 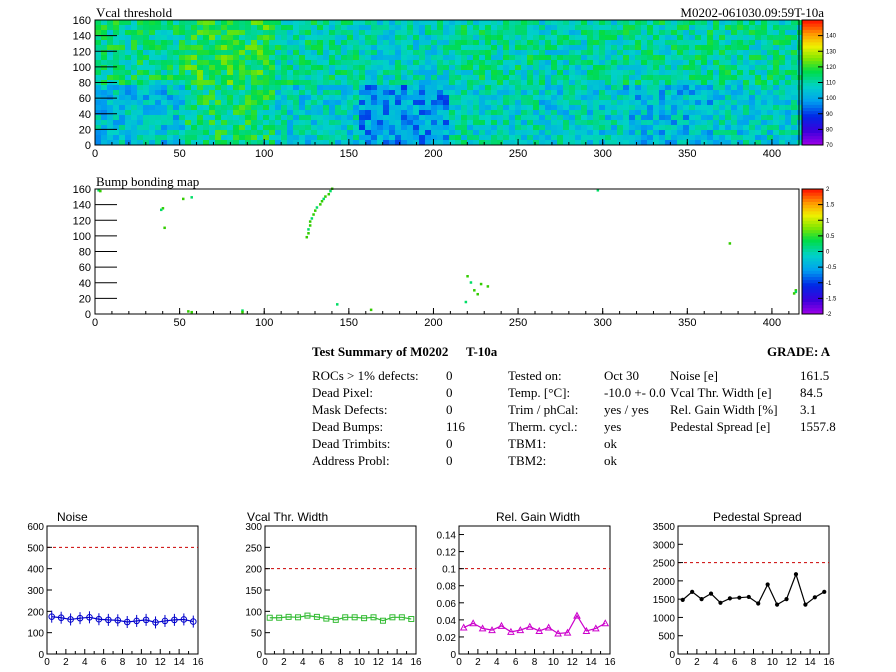 I want to click on summary-row-label: Address Probl:, so click(x=351, y=460).